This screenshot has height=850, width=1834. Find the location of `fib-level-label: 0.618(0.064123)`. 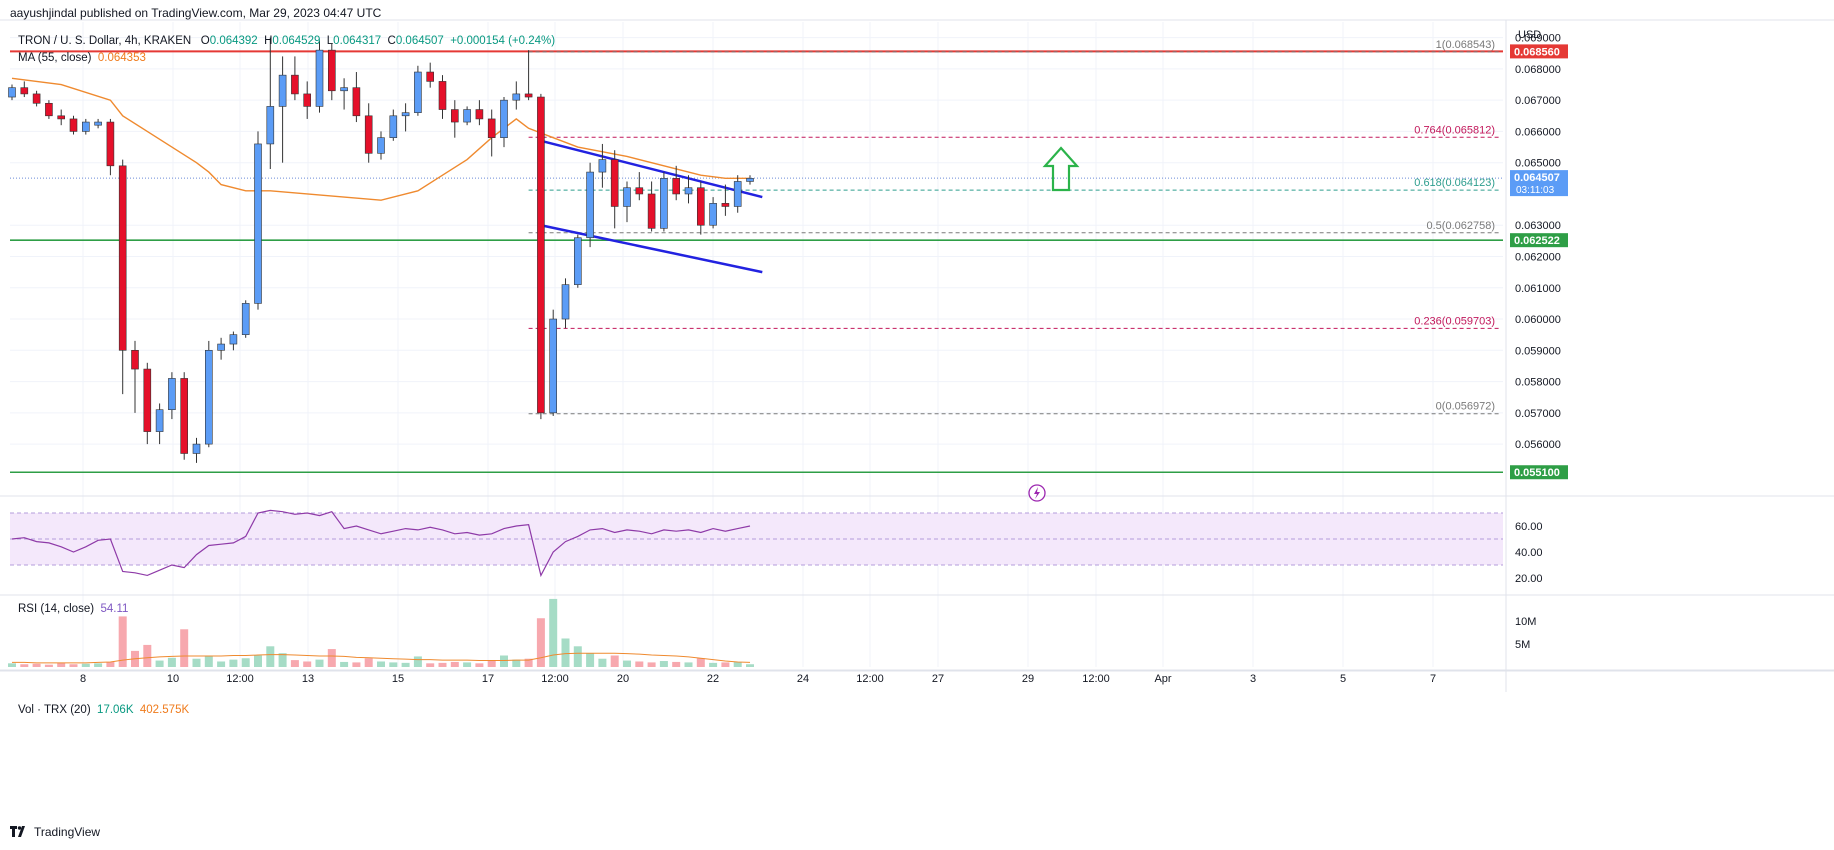

fib-level-label: 0.618(0.064123) is located at coordinates (1454, 183).